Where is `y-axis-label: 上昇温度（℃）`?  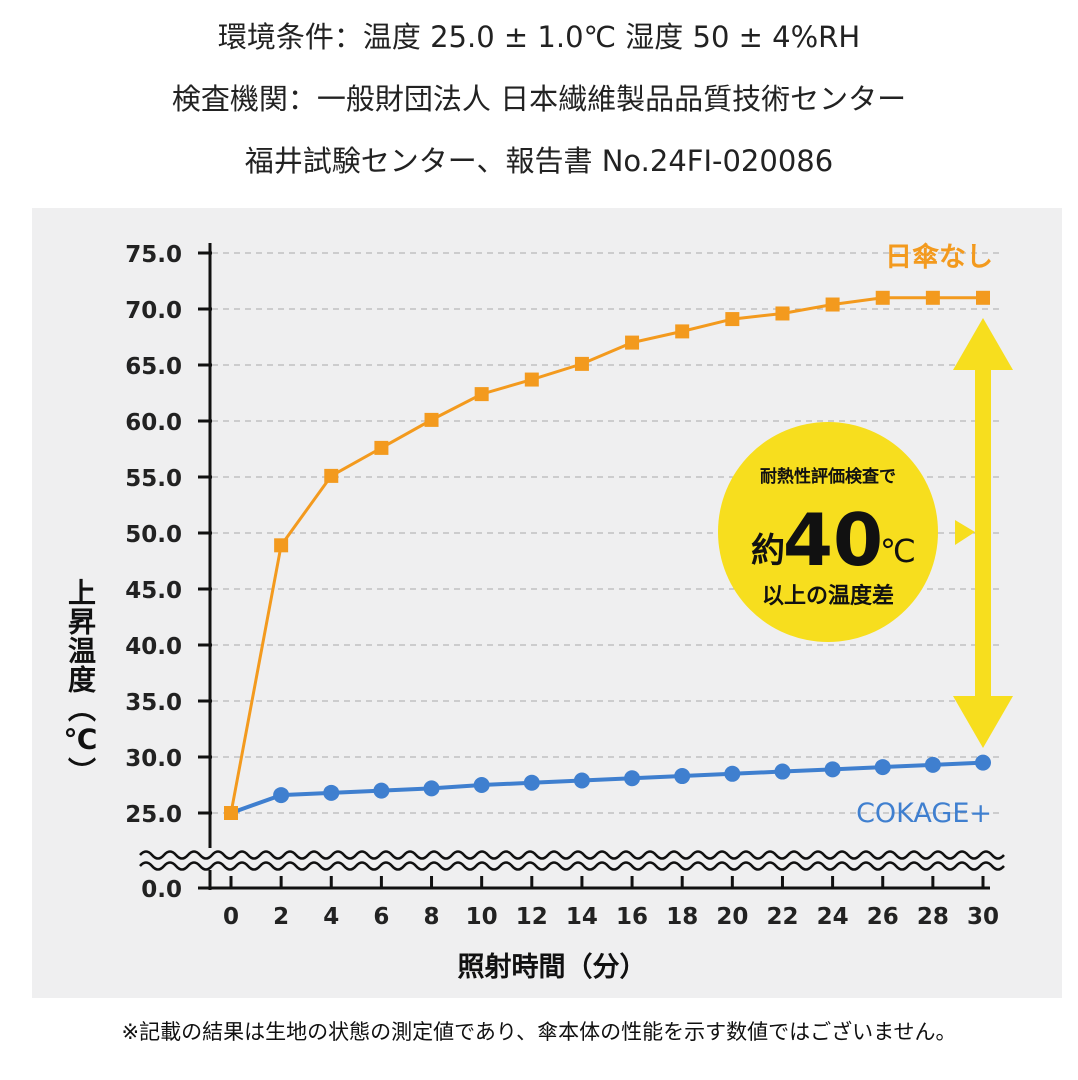 y-axis-label: 上昇温度（℃） is located at coordinates (80, 682).